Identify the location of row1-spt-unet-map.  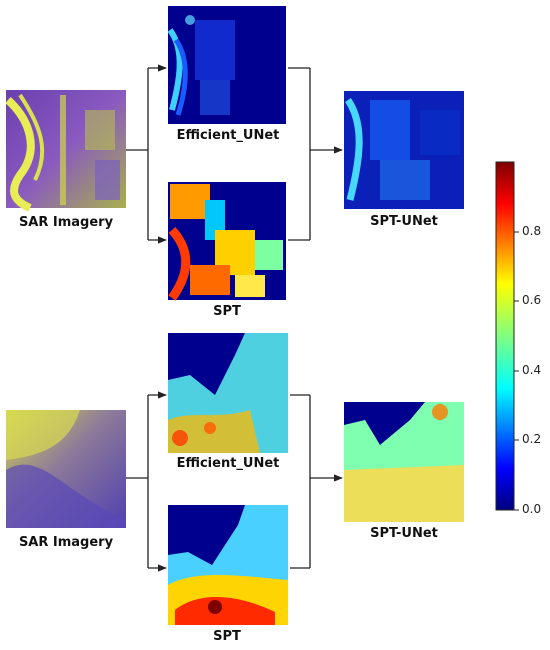
(404, 150).